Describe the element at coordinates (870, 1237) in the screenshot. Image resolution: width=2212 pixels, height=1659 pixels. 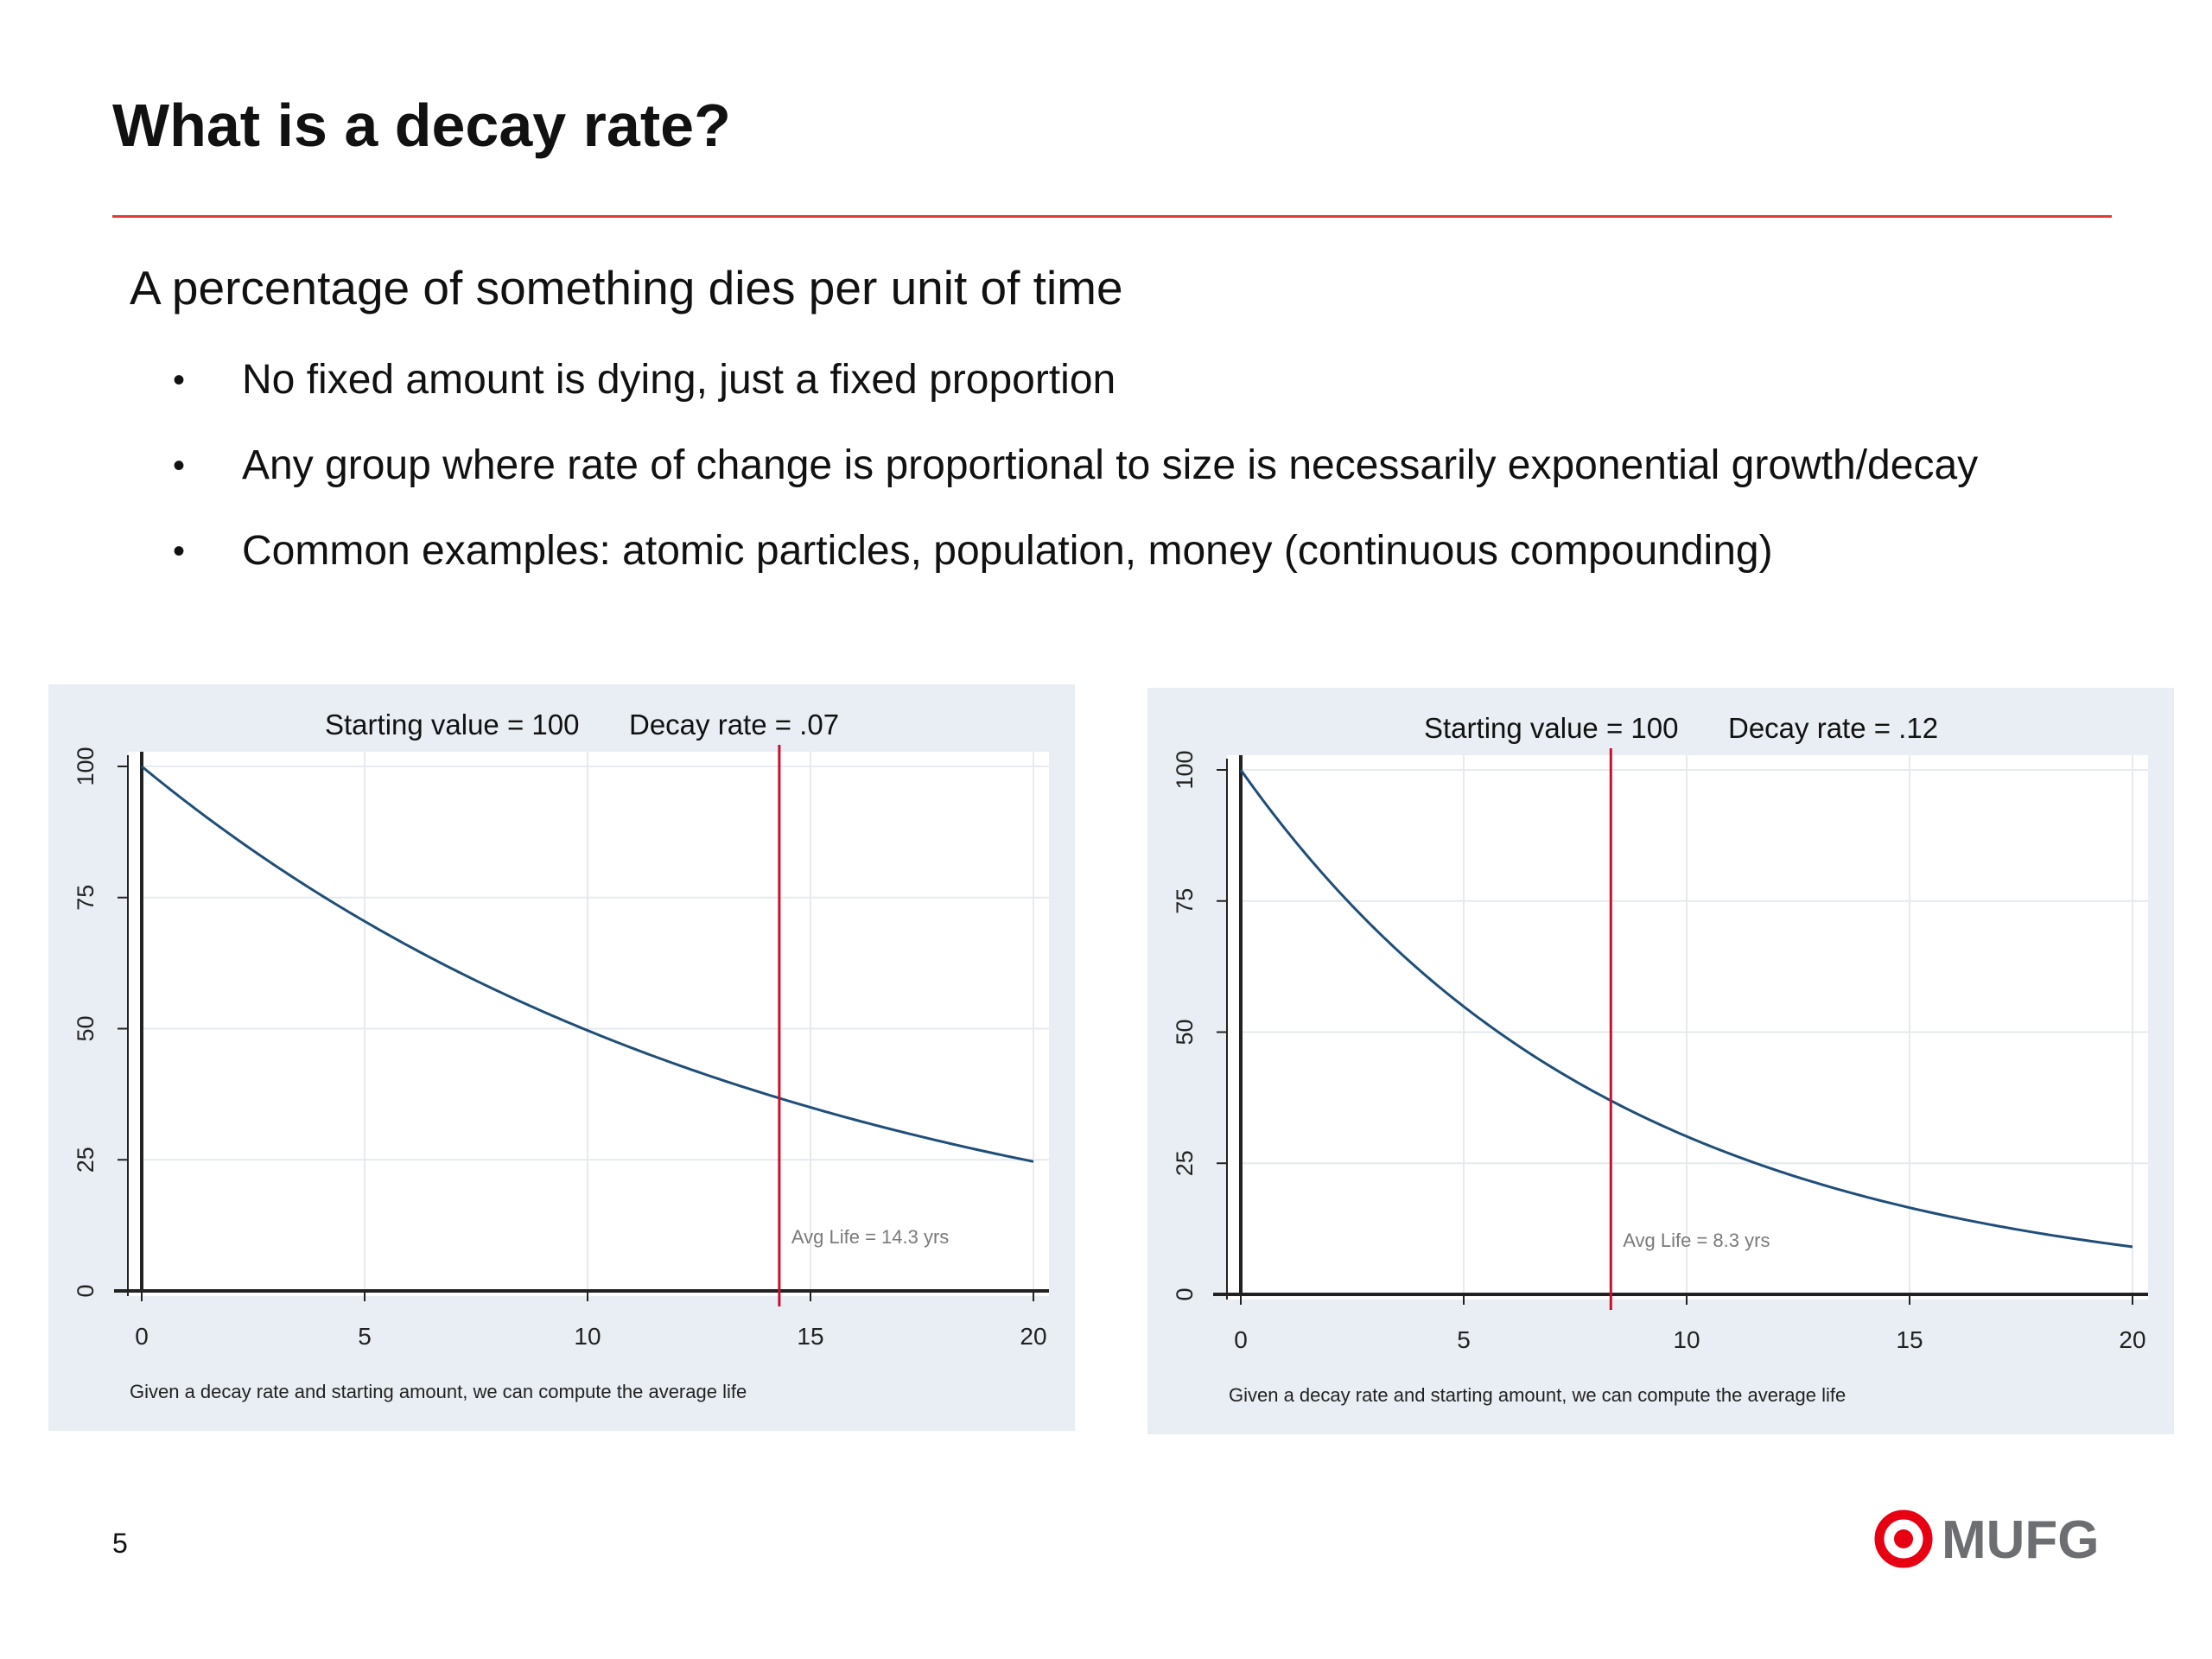
I see `avg-life-label: Avg Life = 14.3 yrs` at that location.